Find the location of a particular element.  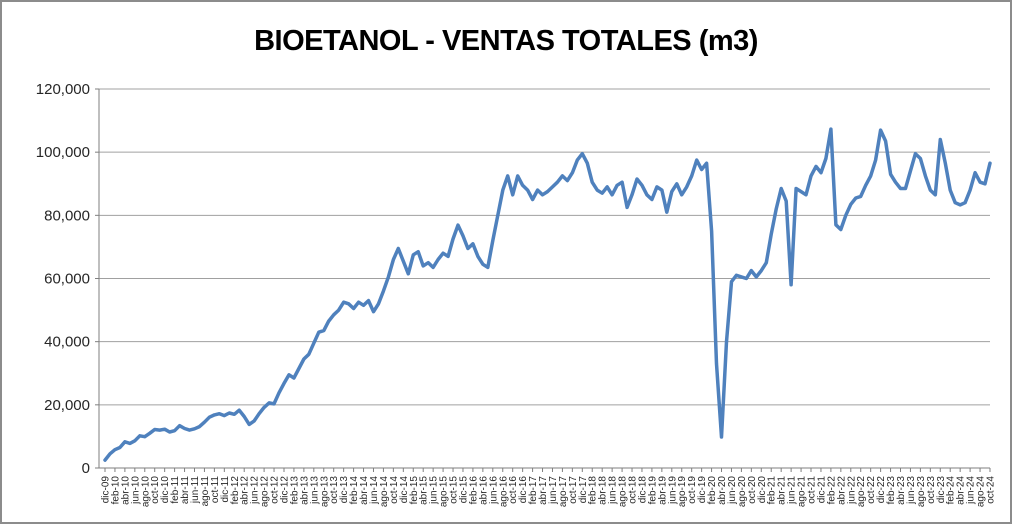

x-tick-label: dic-19 is located at coordinates (702, 490).